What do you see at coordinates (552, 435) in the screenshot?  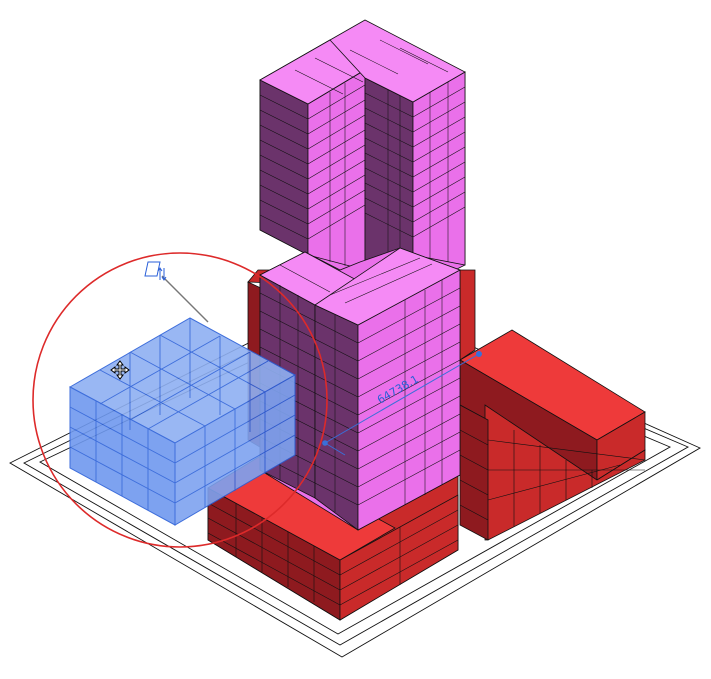 I see `podium-block-right` at bounding box center [552, 435].